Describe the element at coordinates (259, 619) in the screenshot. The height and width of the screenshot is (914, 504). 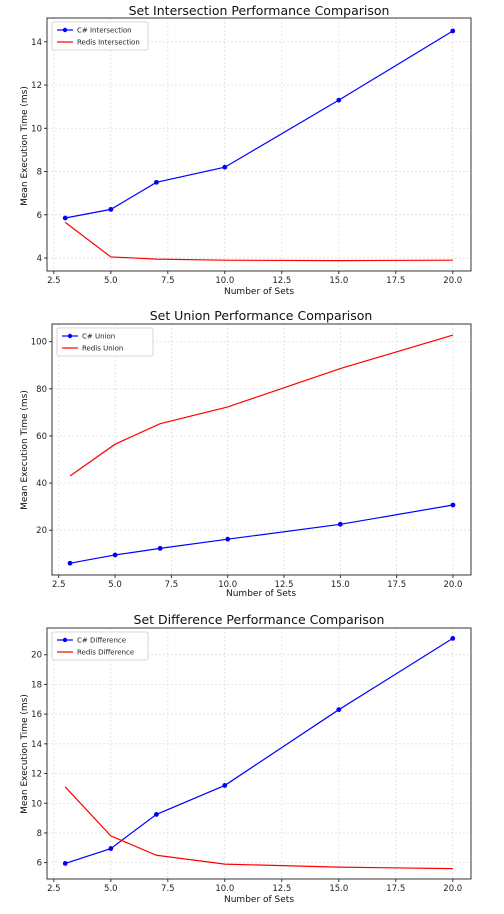
I see `chart-title: Set Difference Performance Comparison` at that location.